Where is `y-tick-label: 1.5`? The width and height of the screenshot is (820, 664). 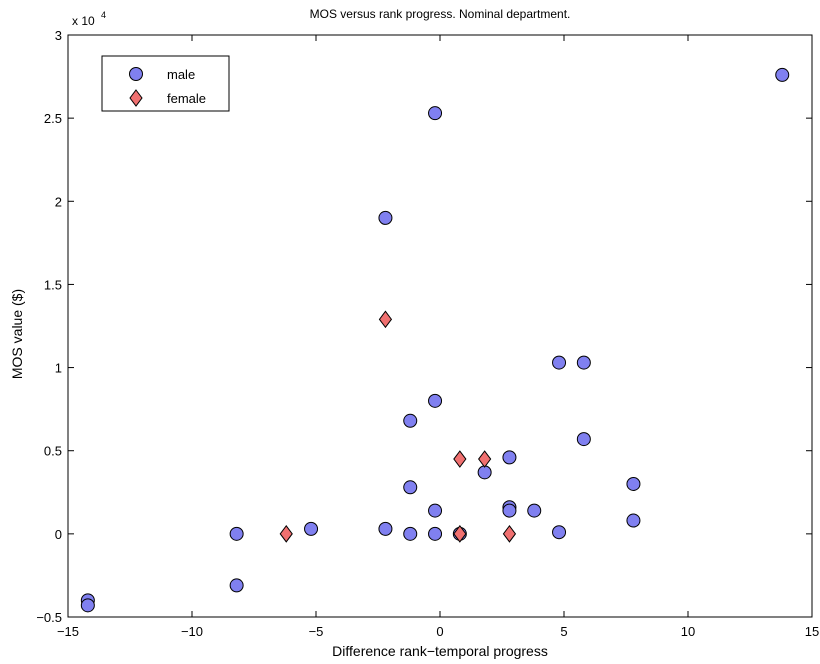
y-tick-label: 1.5 is located at coordinates (53, 284).